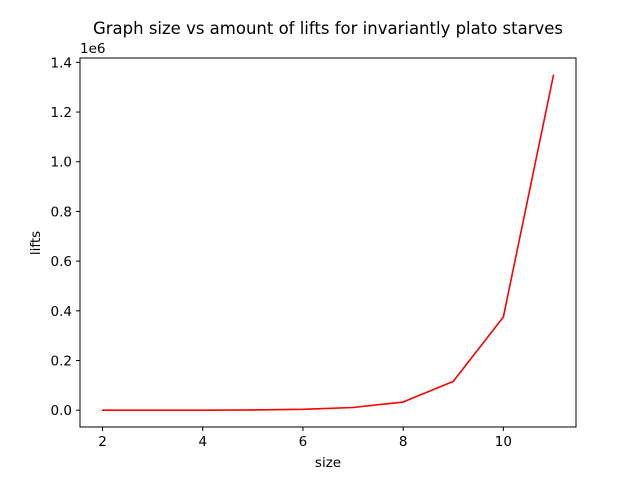 The width and height of the screenshot is (640, 484). I want to click on y-tick-label: 0.2, so click(61, 362).